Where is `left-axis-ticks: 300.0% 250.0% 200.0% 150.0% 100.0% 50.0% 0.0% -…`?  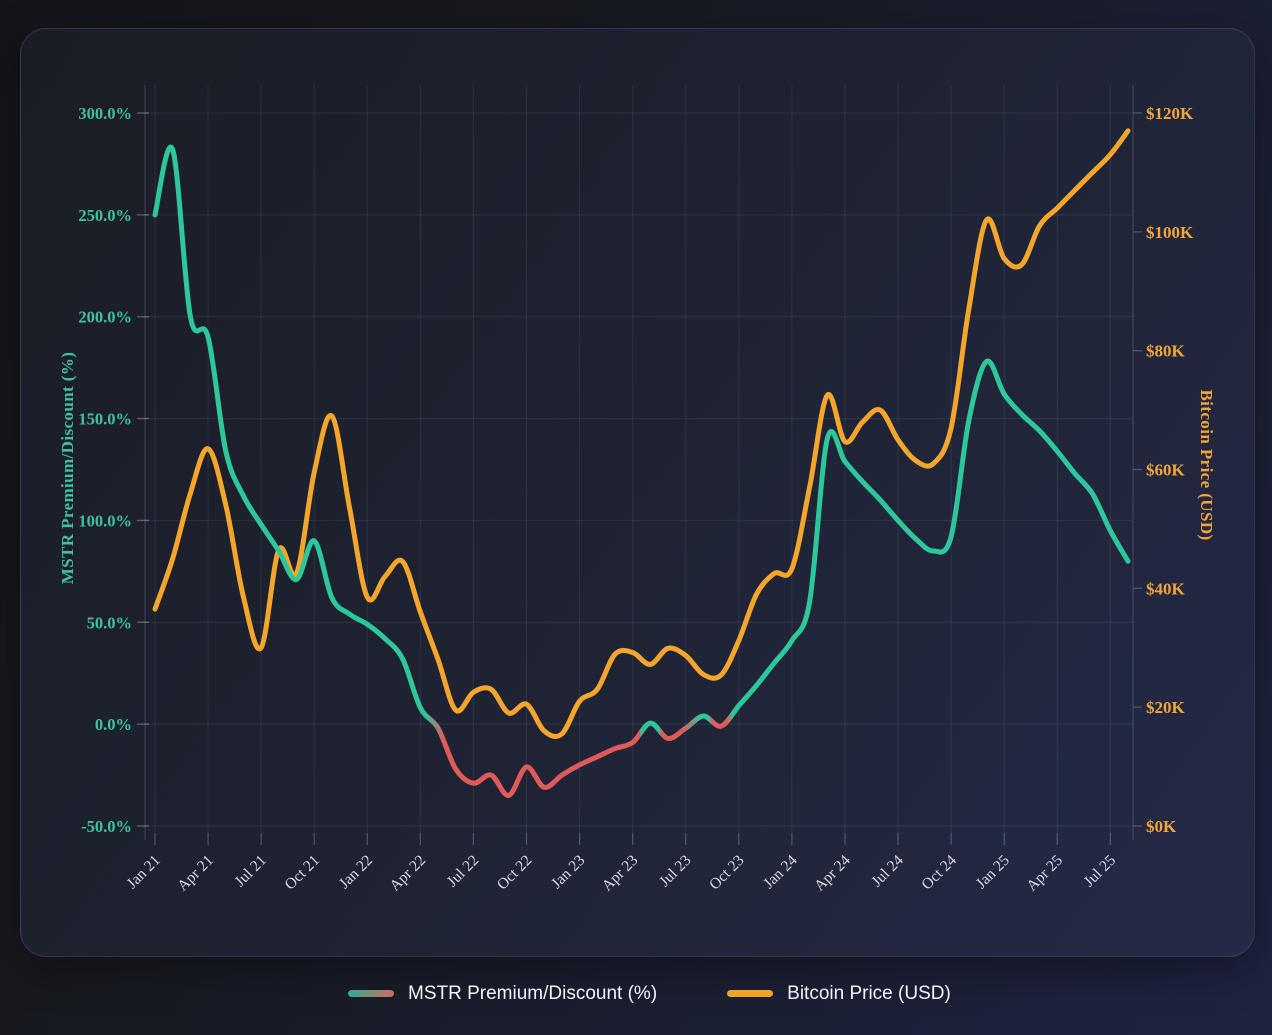
left-axis-ticks: 300.0% 250.0% 200.0% 150.0% 100.0% 50.0% 0.0% -… is located at coordinates (113, 470).